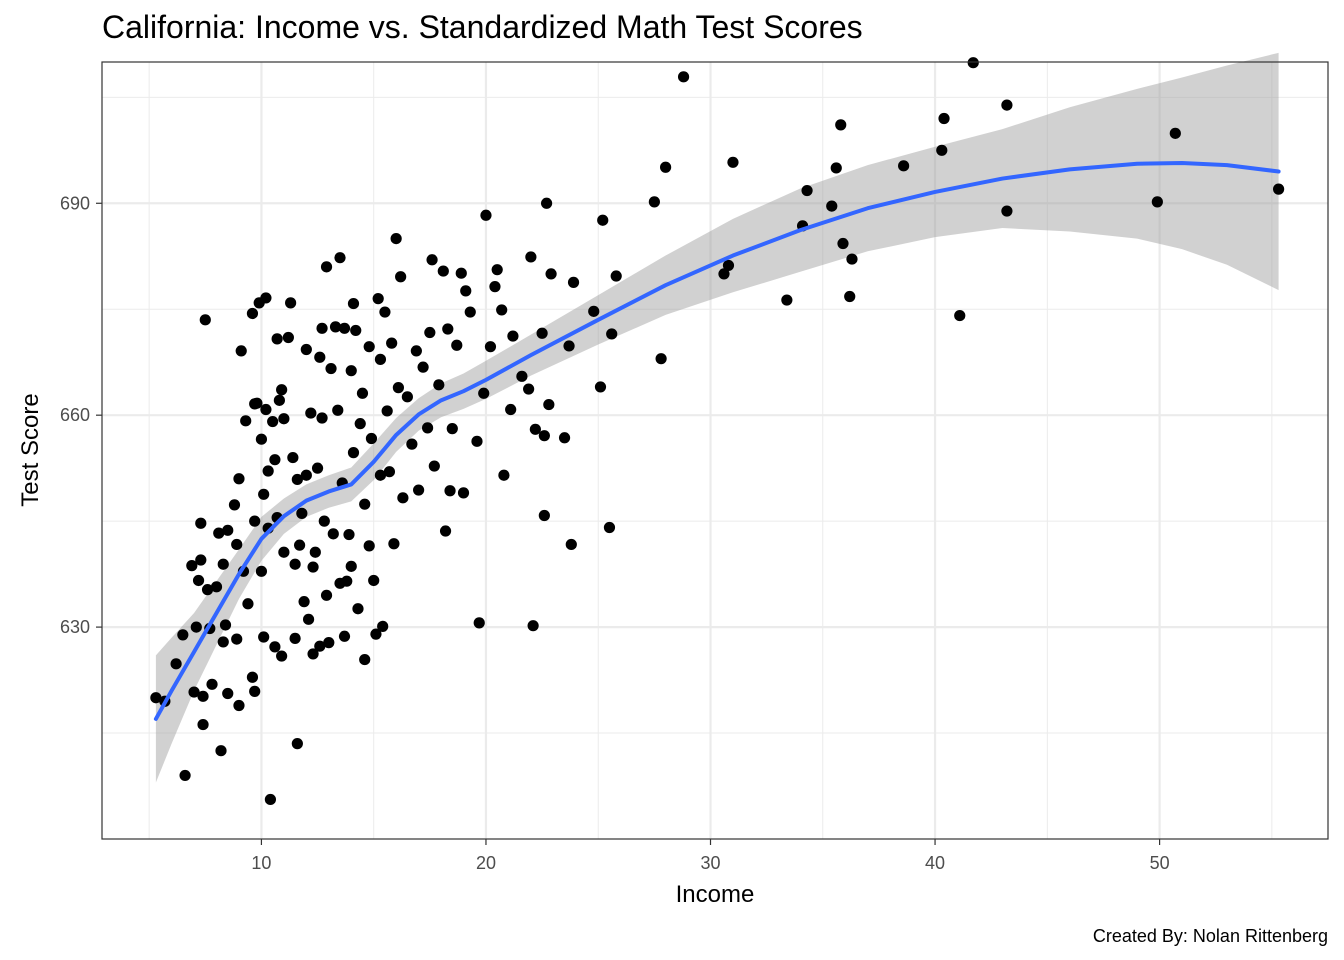 The height and width of the screenshot is (960, 1344). Describe the element at coordinates (1210, 936) in the screenshot. I see `chart-caption: Created By: Nolan Rittenberg` at that location.